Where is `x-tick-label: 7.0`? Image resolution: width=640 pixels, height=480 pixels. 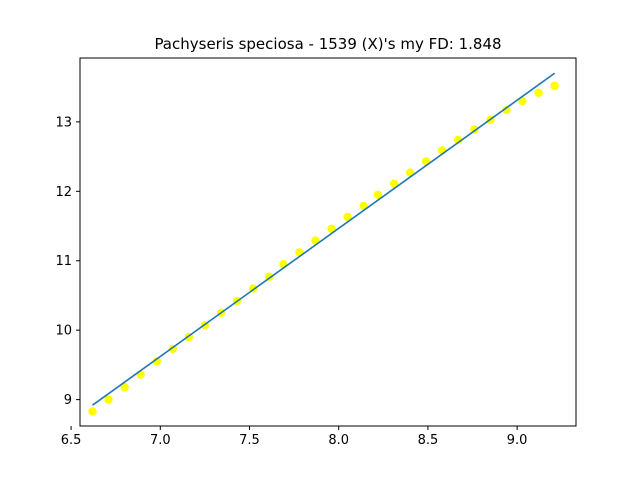
x-tick-label: 7.0 is located at coordinates (160, 440).